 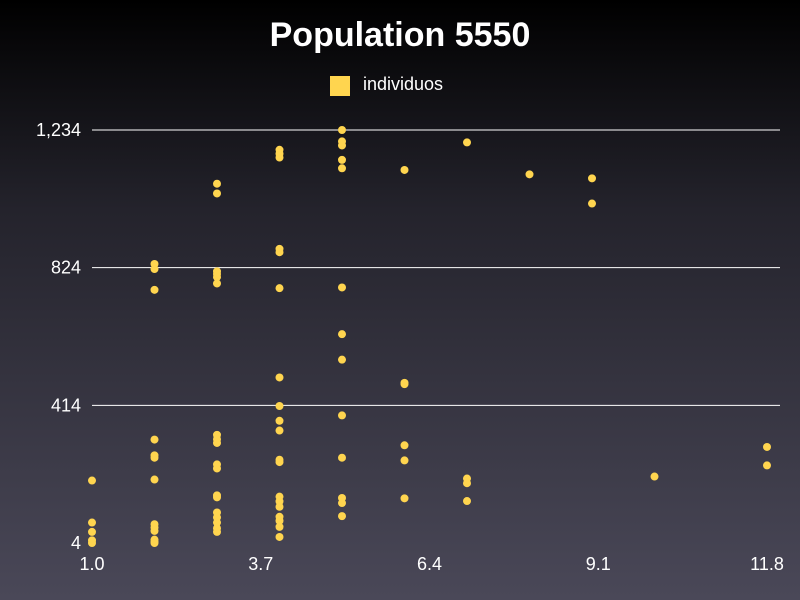 What do you see at coordinates (91, 564) in the screenshot?
I see `x-tick-label: 1.0` at bounding box center [91, 564].